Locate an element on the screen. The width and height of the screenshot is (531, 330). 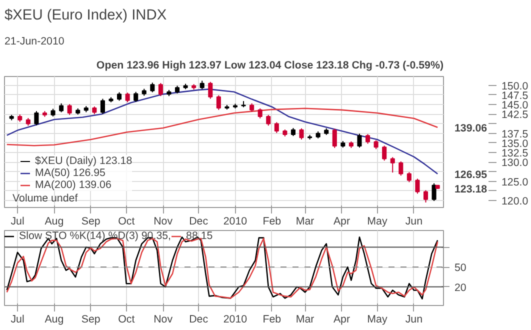
legend-label: 88.15 is located at coordinates (199, 236).